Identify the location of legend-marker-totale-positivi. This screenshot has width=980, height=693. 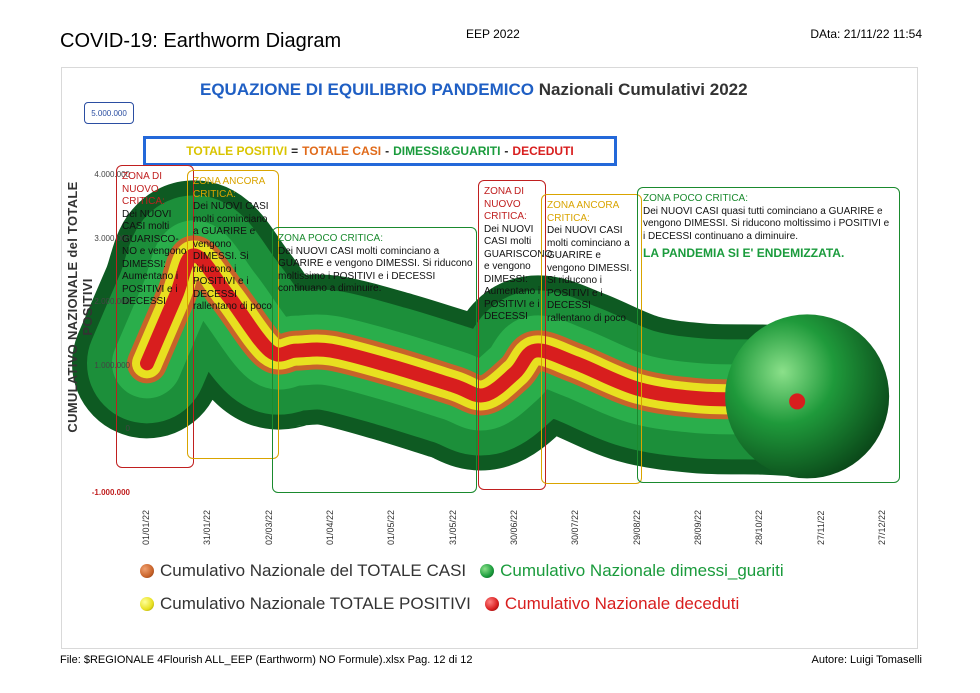
(147, 604).